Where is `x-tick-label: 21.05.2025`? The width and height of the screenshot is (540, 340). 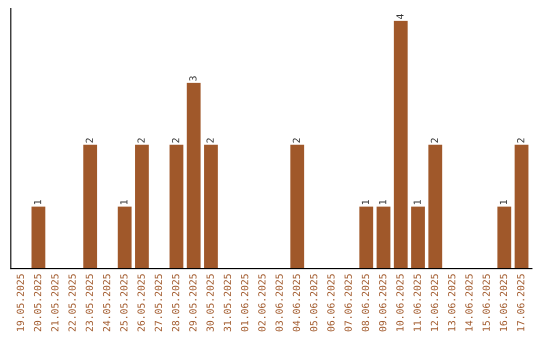 x-tick-label: 21.05.2025 is located at coordinates (55, 303).